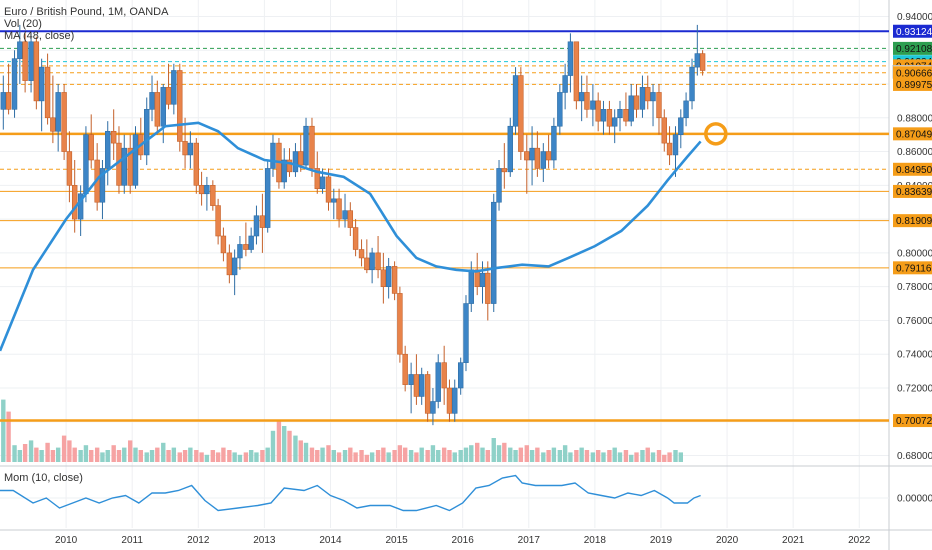 The width and height of the screenshot is (932, 550). I want to click on x-tick-label: 2017, so click(529, 540).